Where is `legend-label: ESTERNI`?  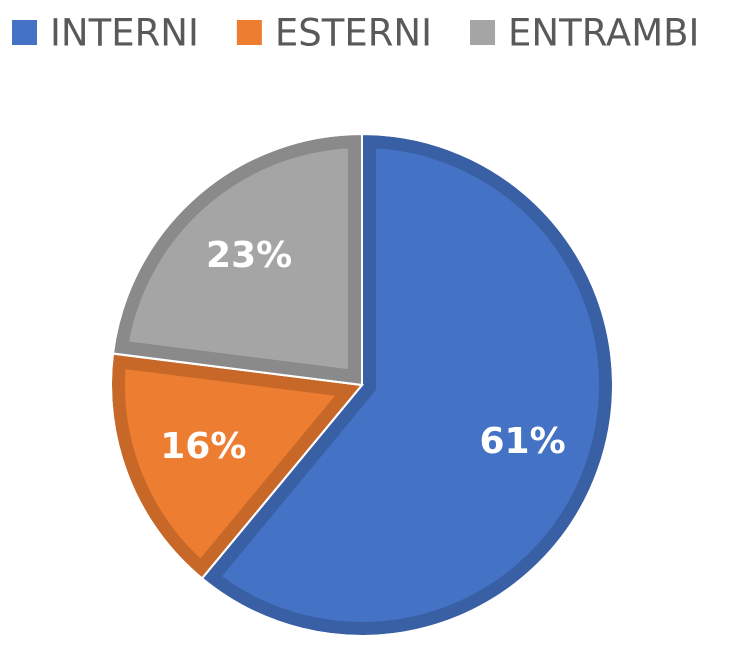 legend-label: ESTERNI is located at coordinates (353, 33).